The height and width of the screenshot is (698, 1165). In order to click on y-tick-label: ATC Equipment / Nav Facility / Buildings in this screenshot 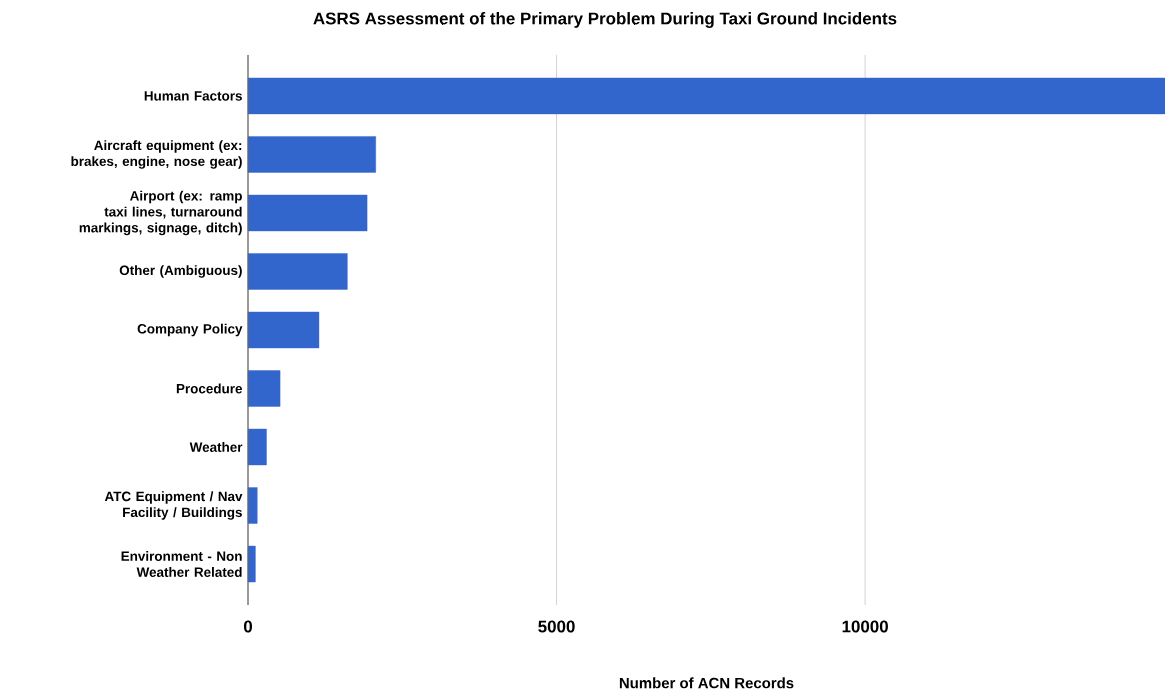, I will do `click(173, 505)`.